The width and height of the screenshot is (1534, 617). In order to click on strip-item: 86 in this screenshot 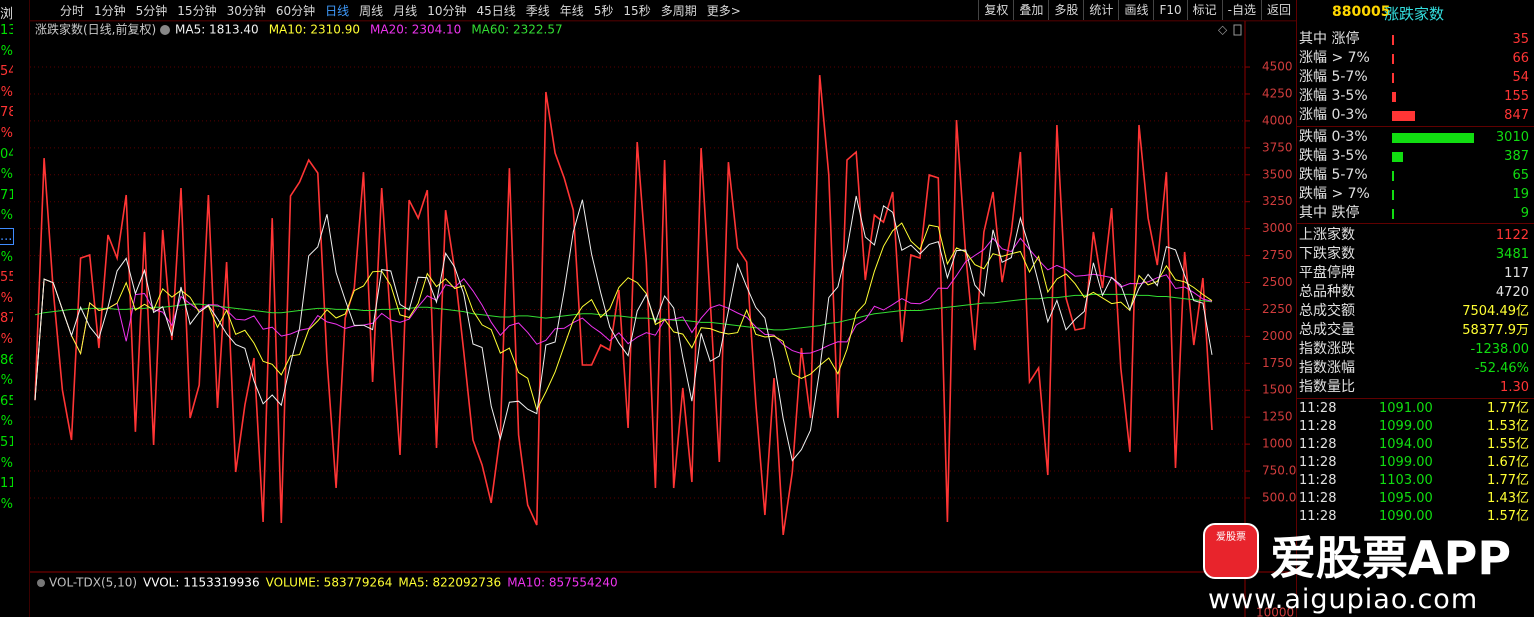, I will do `click(6, 360)`.